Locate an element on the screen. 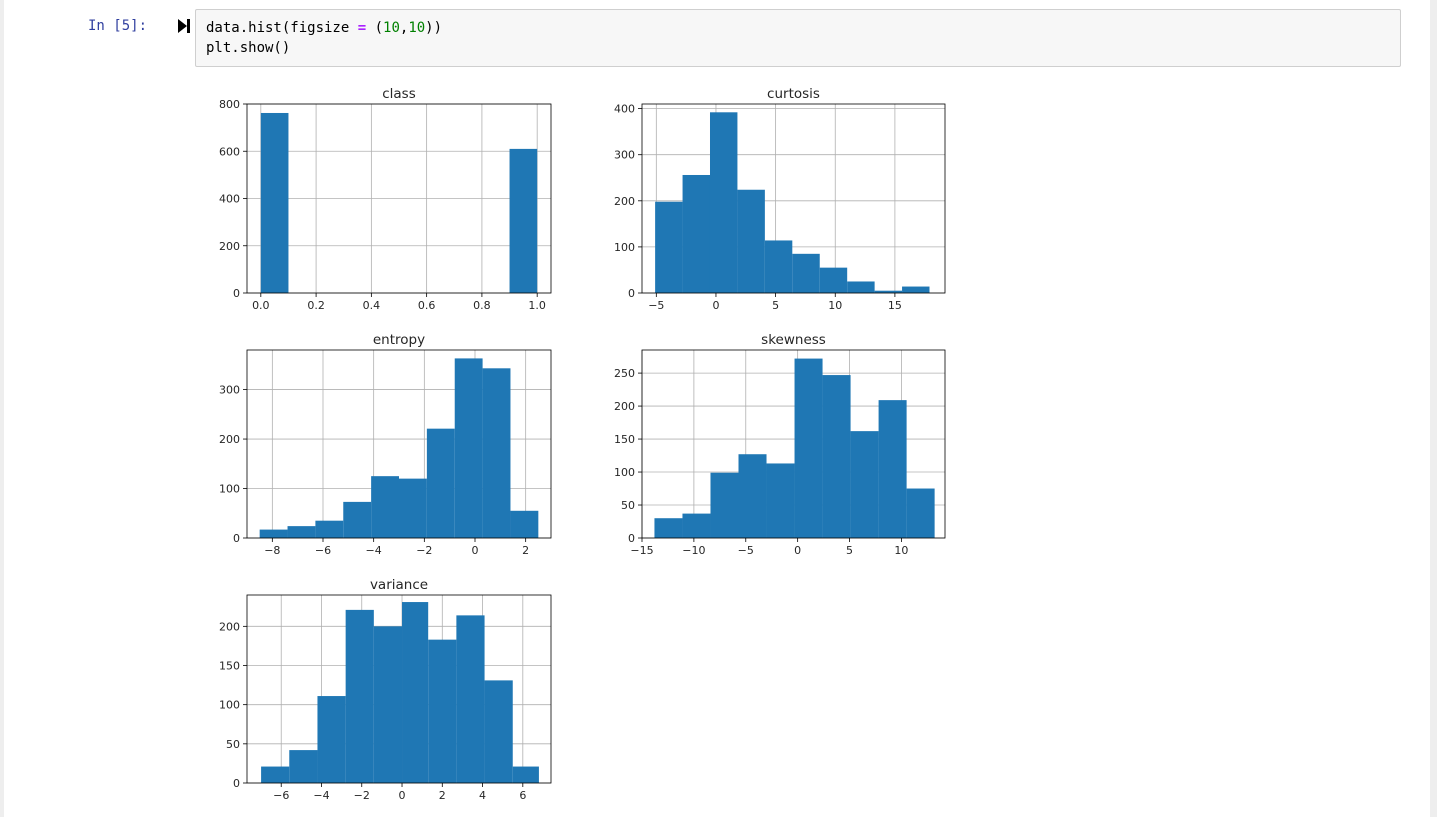 The image size is (1437, 820). chart-title: variance is located at coordinates (399, 585).